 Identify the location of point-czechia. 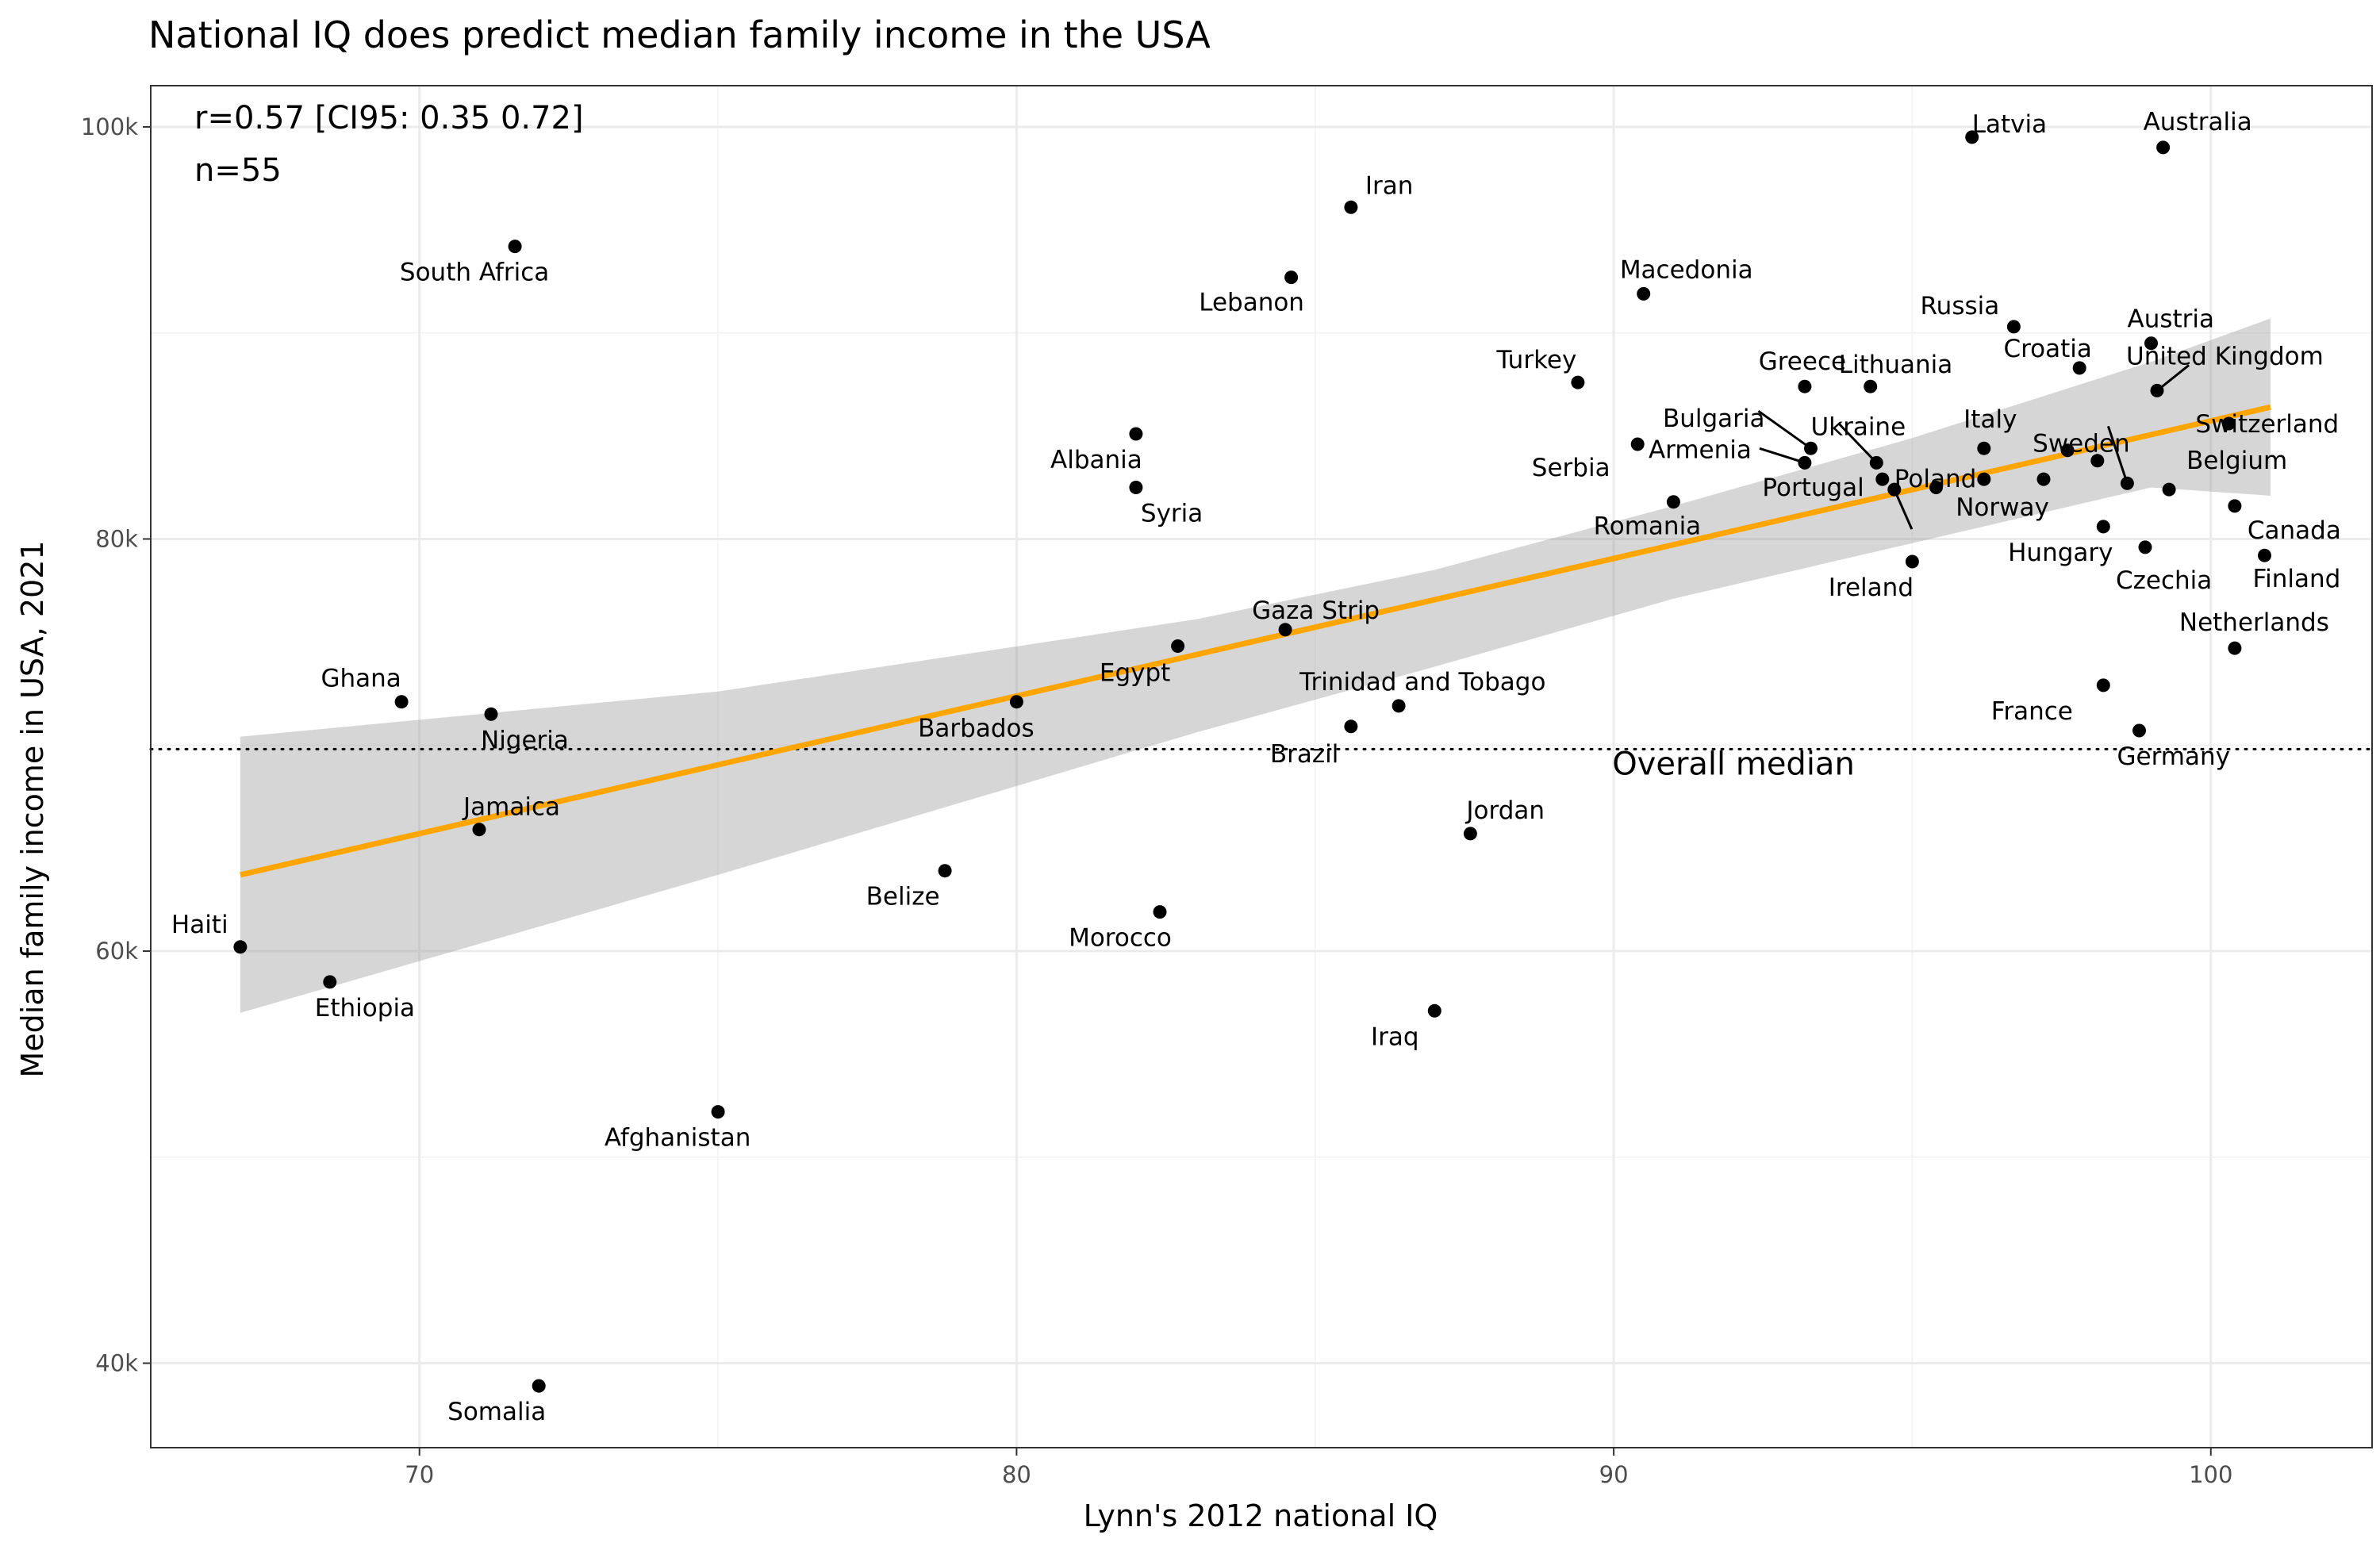
(2145, 547).